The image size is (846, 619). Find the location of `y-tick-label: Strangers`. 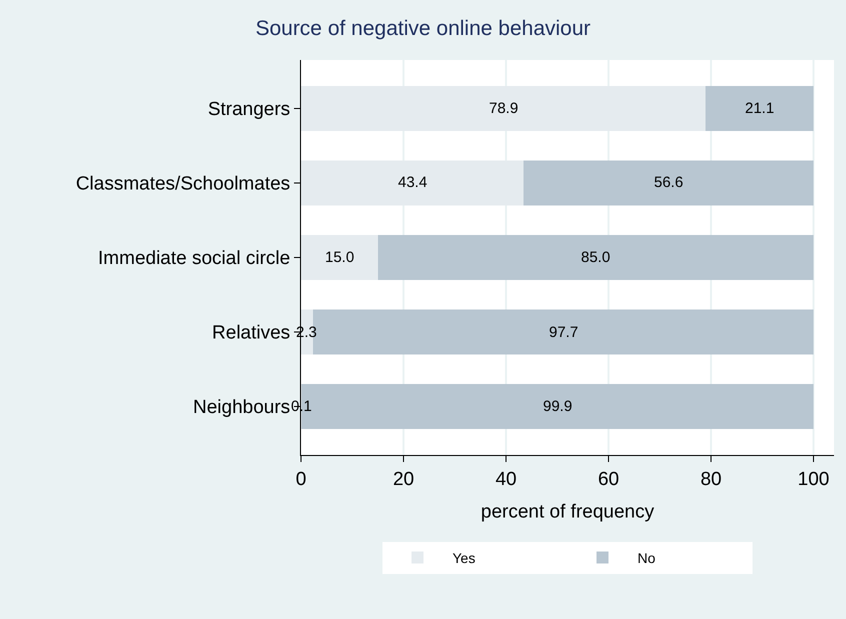

y-tick-label: Strangers is located at coordinates (249, 109).